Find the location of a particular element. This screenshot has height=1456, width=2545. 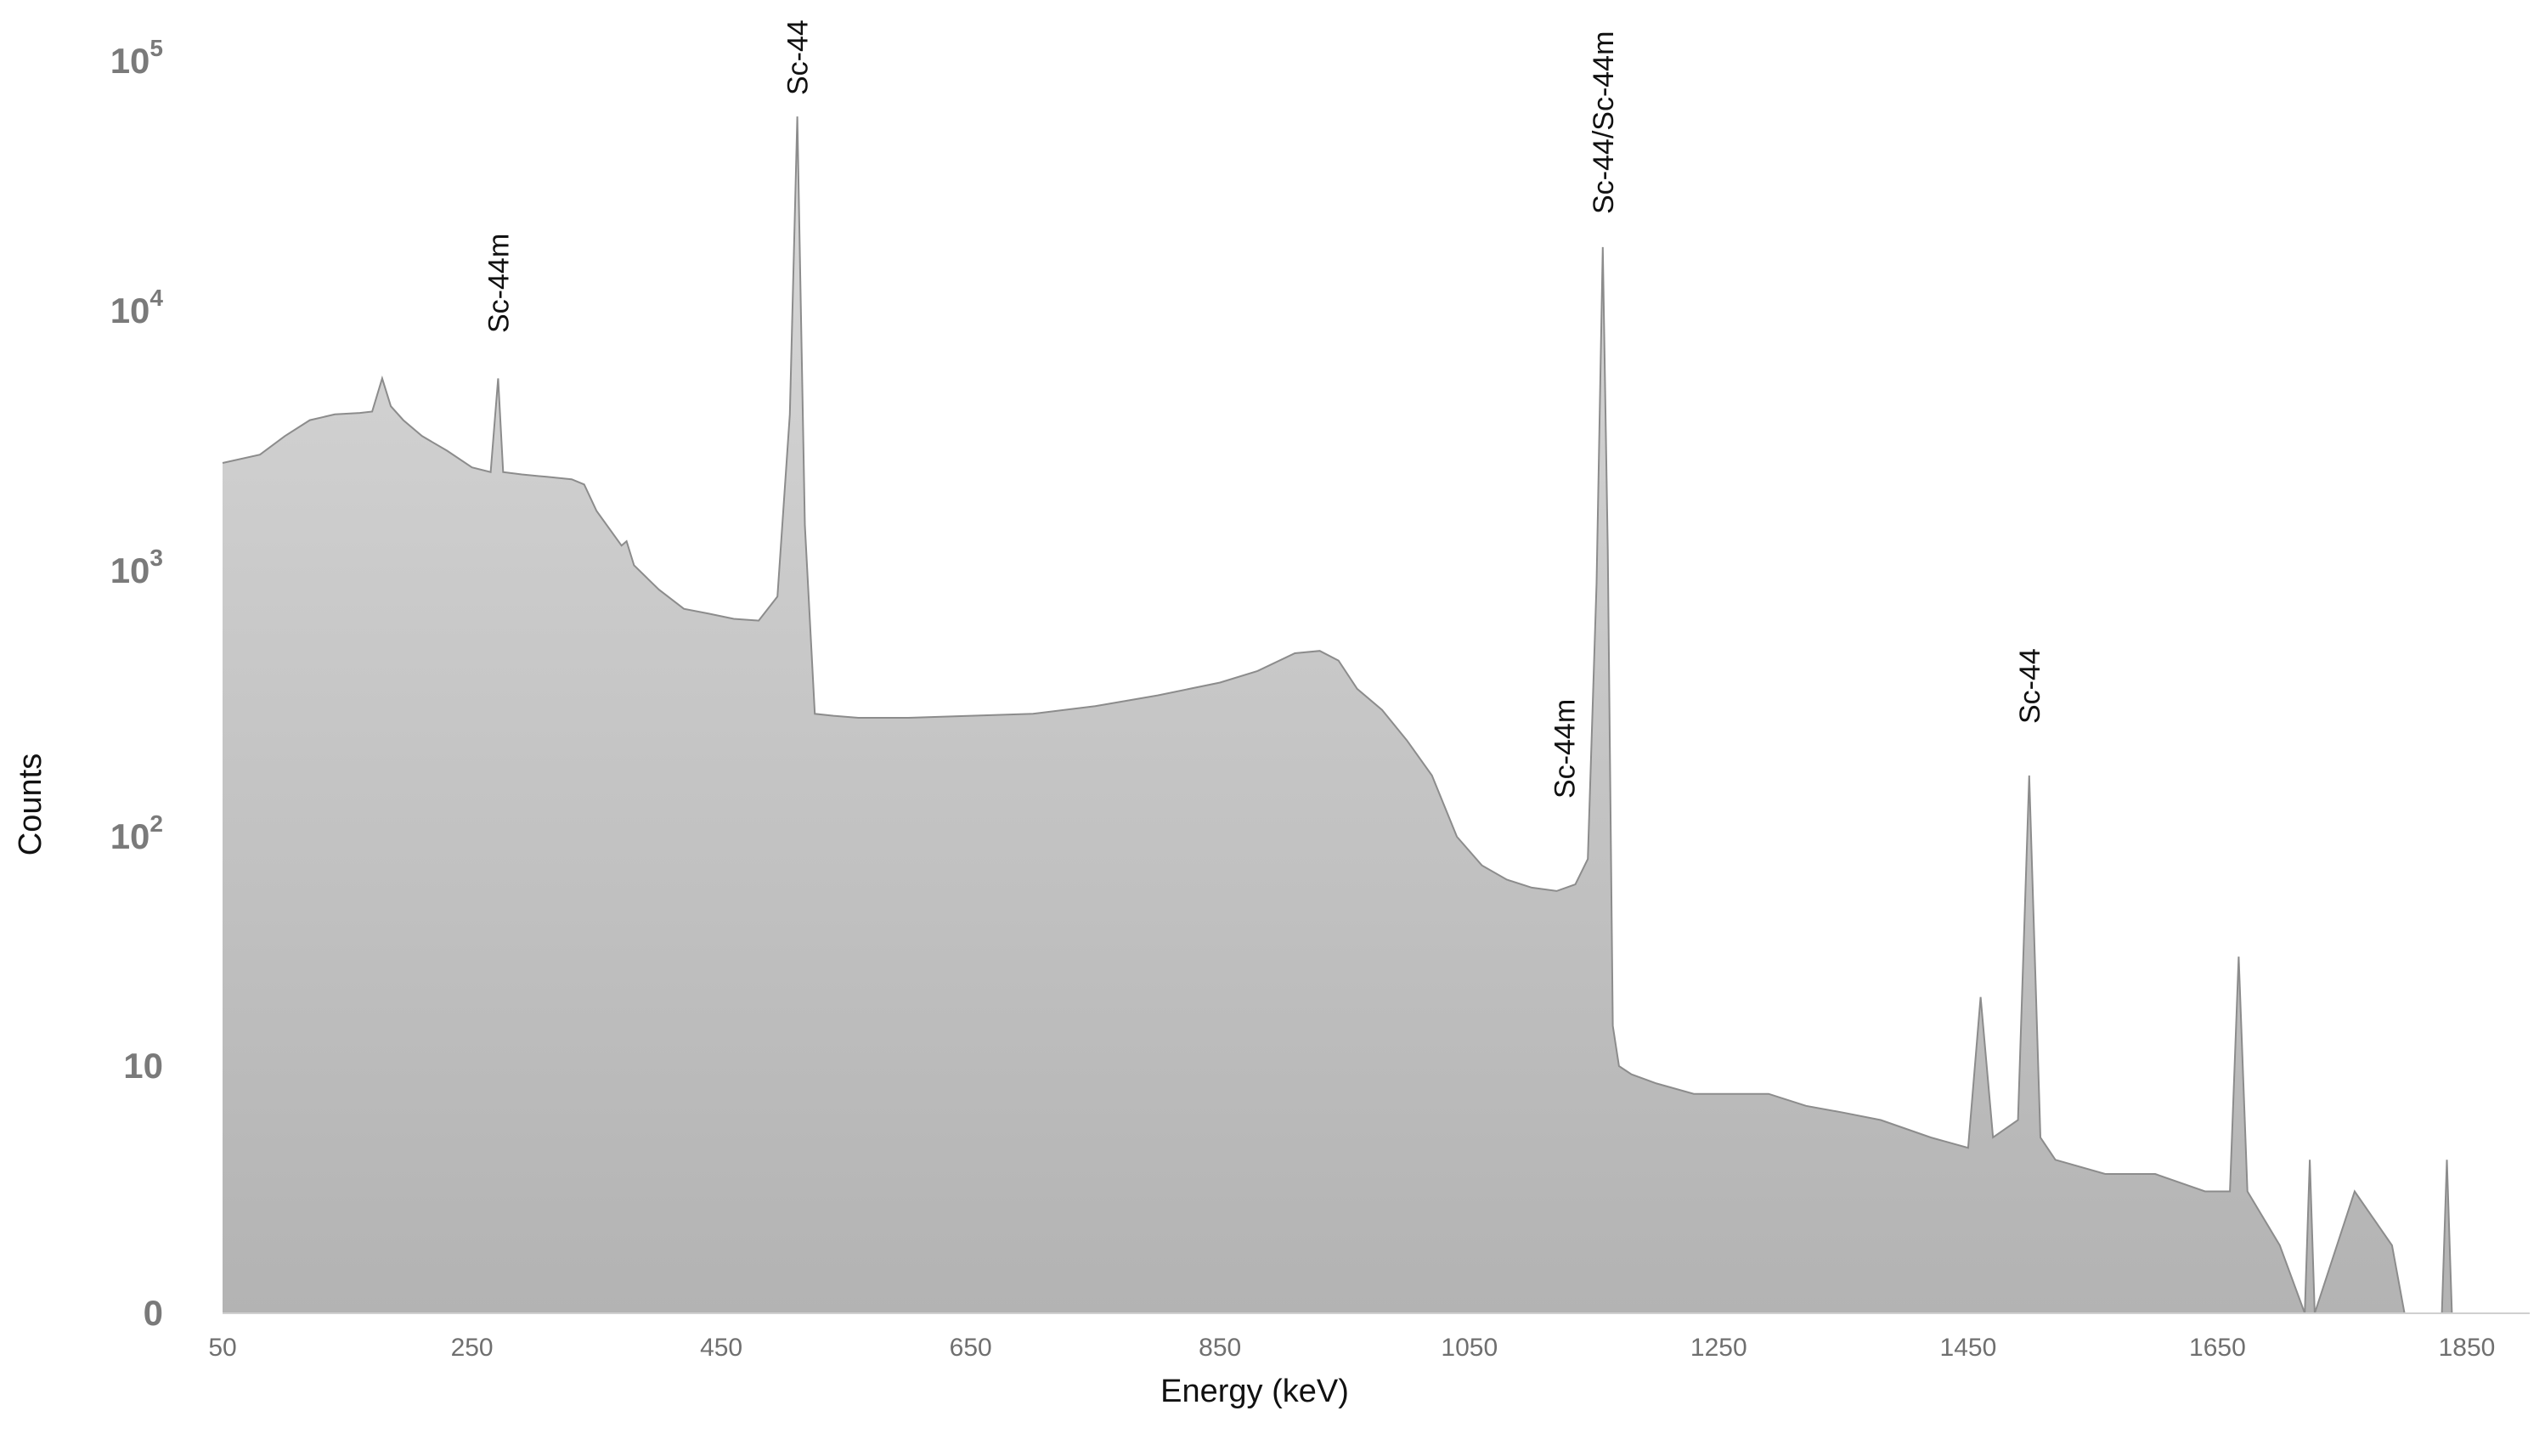

x-tick-label: 1050 is located at coordinates (1469, 1348).